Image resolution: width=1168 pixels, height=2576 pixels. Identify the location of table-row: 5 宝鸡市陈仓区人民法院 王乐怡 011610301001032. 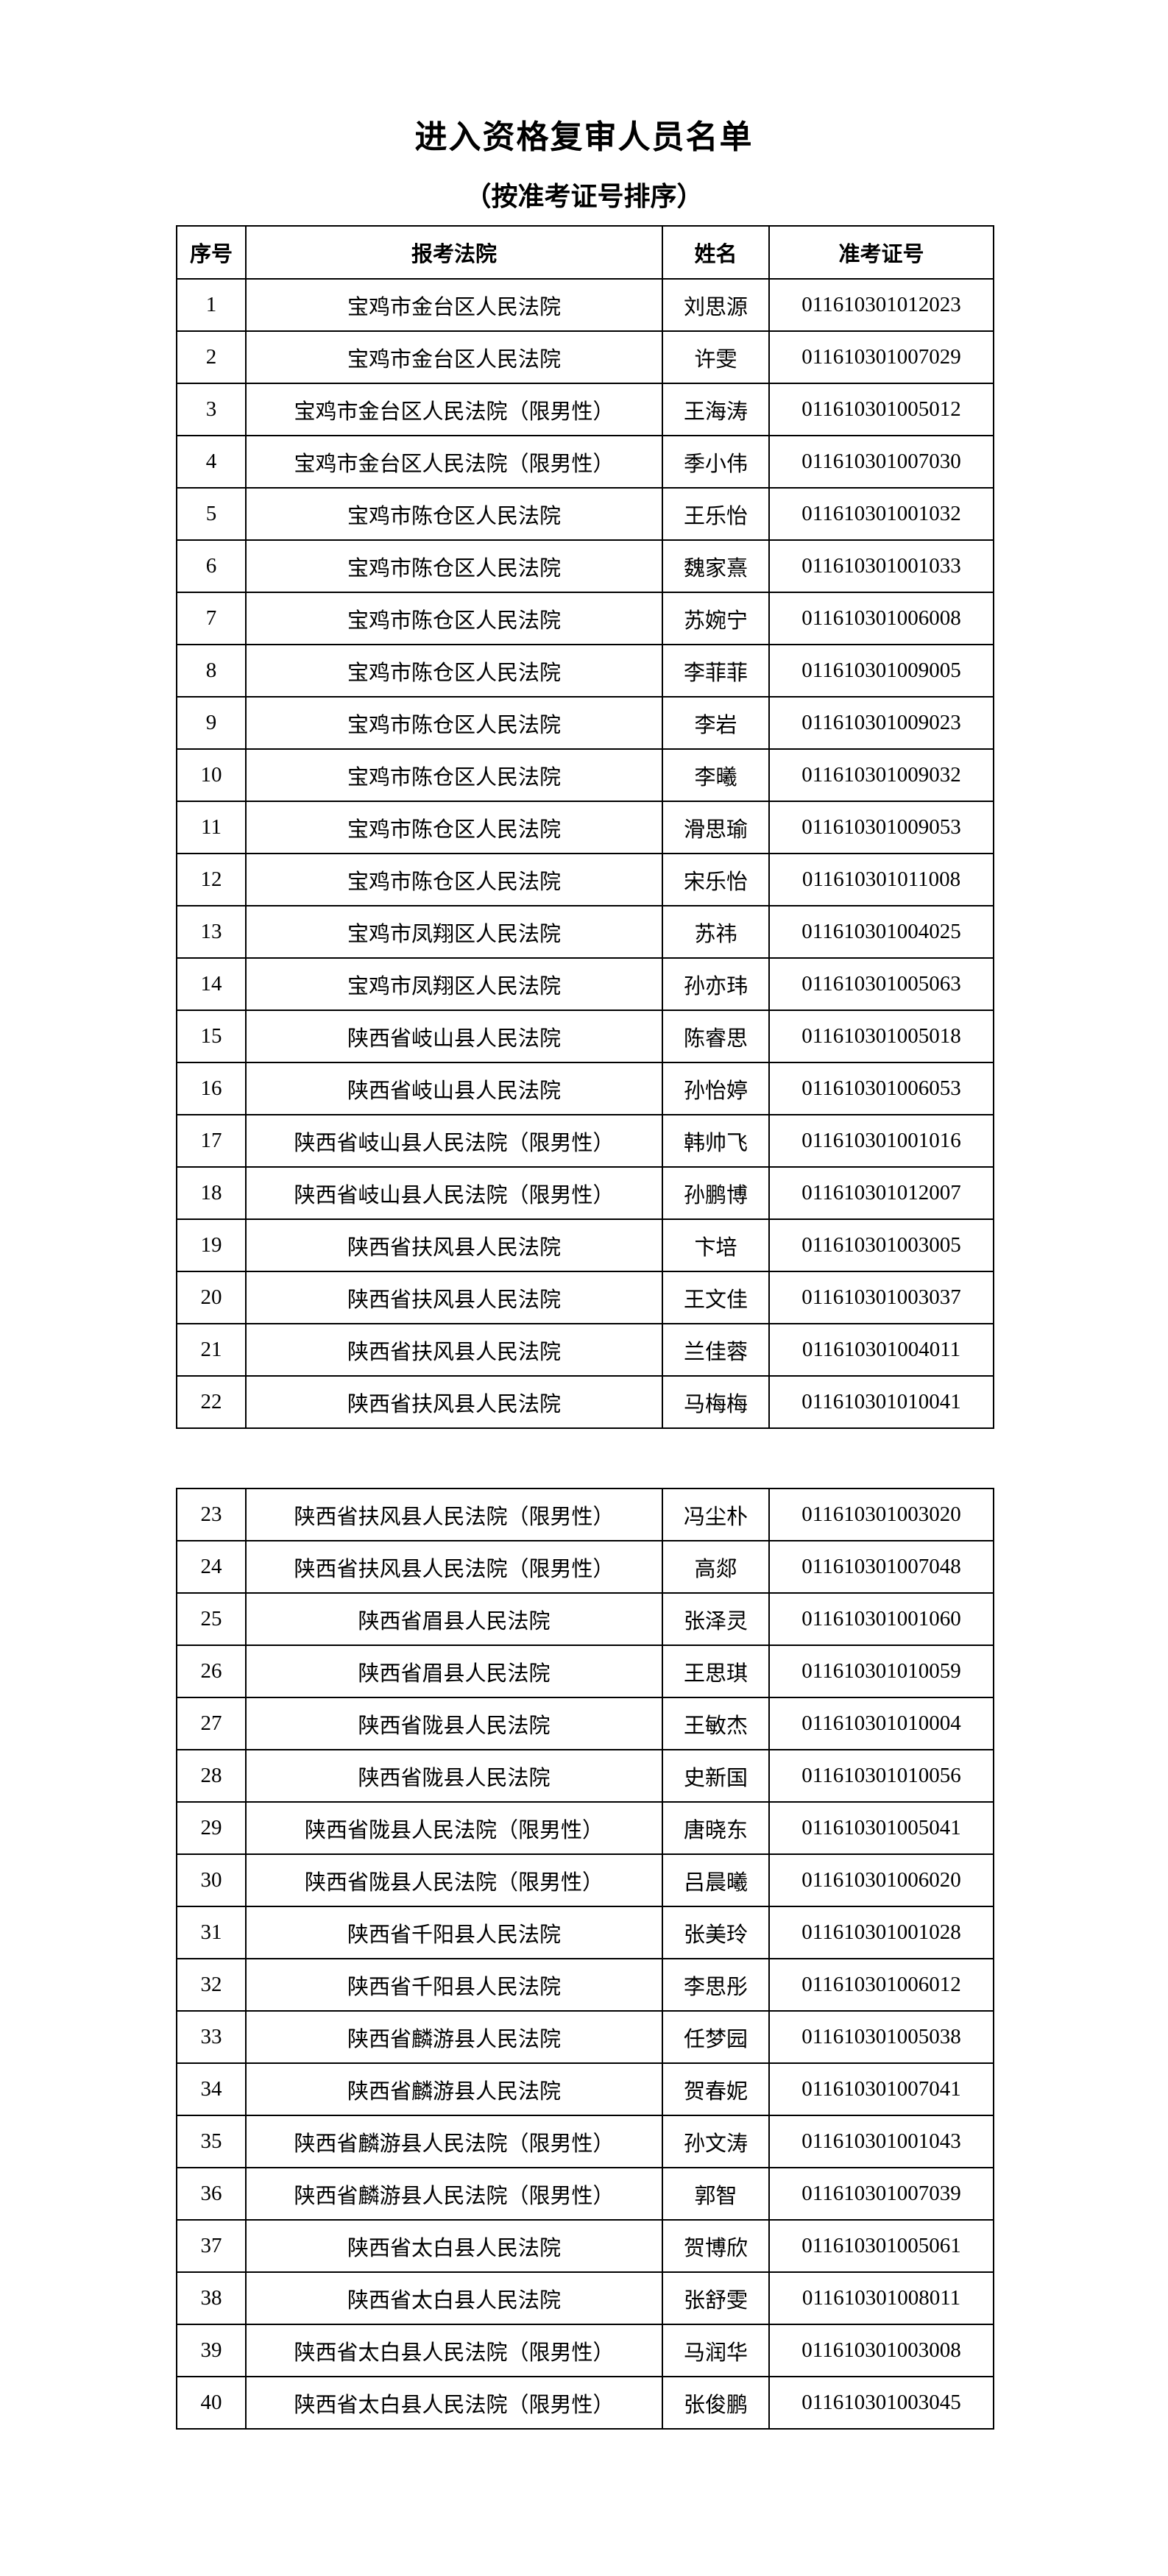
(585, 514).